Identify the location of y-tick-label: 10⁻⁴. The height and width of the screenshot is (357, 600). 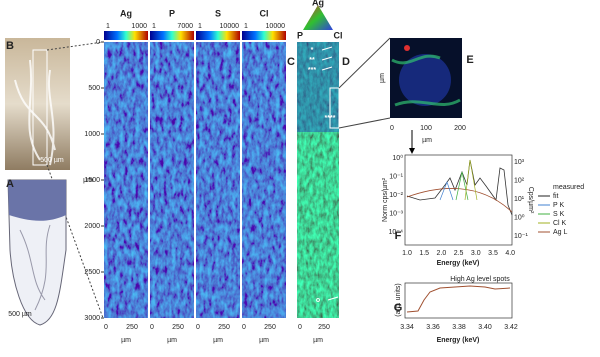
(396, 232).